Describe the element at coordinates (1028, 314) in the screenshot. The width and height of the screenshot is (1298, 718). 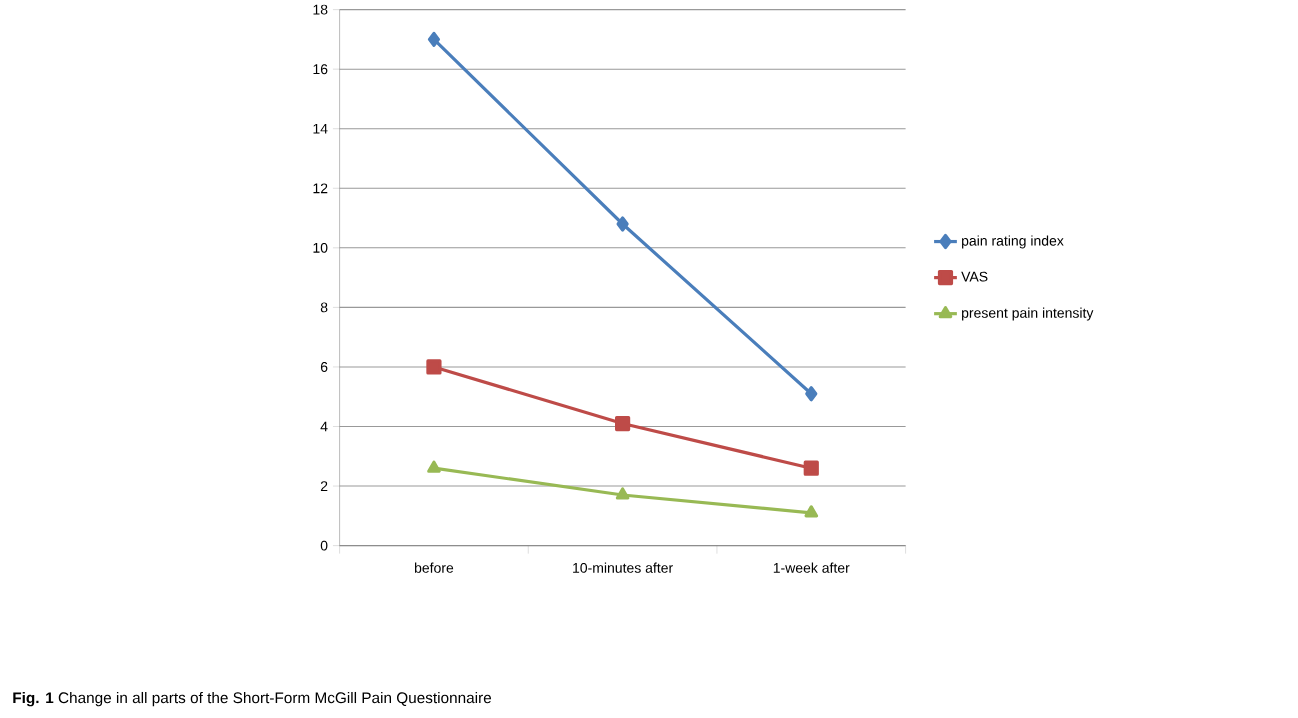
I see `legend-label: present pain intensity` at that location.